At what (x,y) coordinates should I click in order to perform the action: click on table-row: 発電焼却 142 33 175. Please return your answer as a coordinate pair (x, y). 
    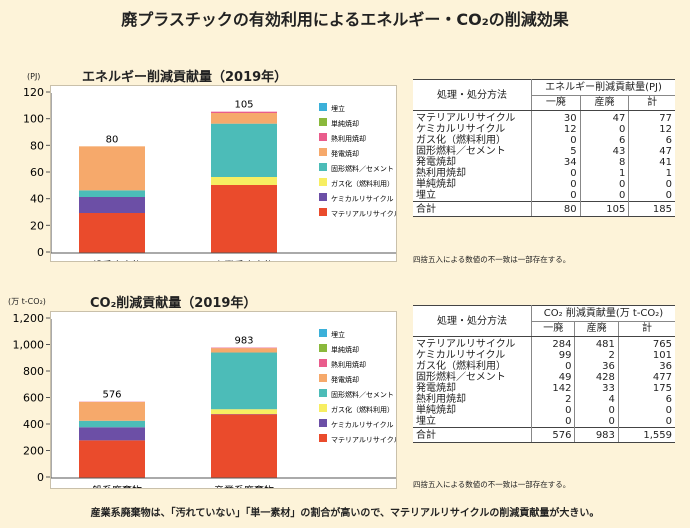
    Looking at the image, I should click on (544, 388).